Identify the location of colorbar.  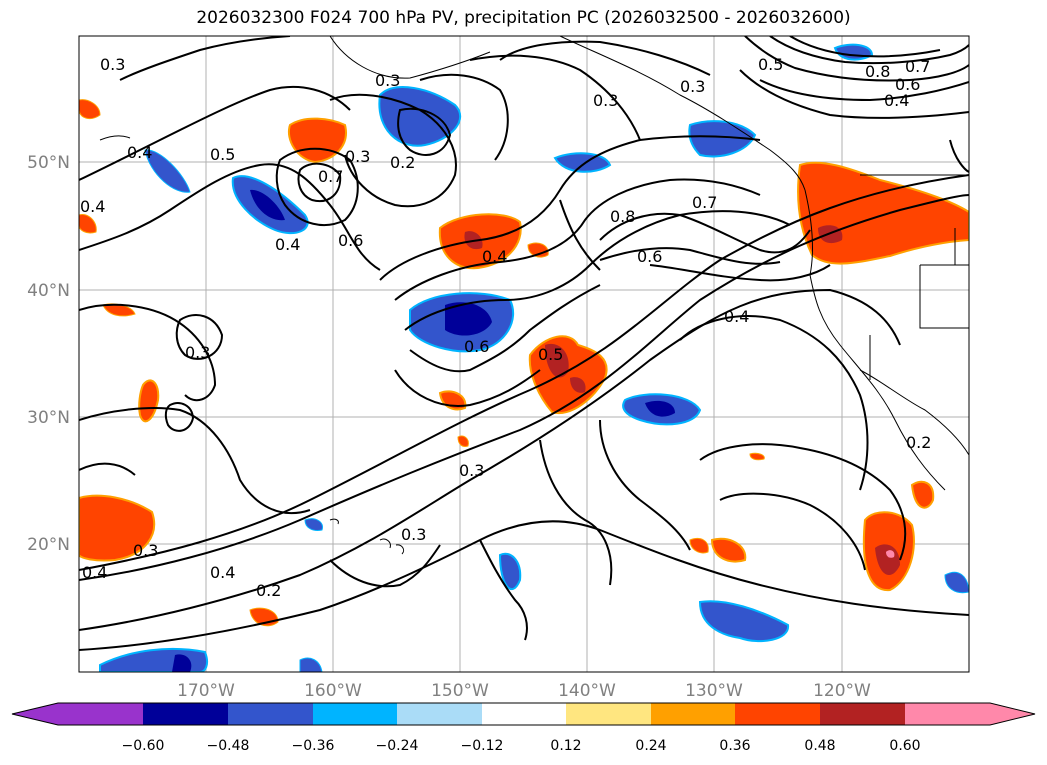
(523, 714).